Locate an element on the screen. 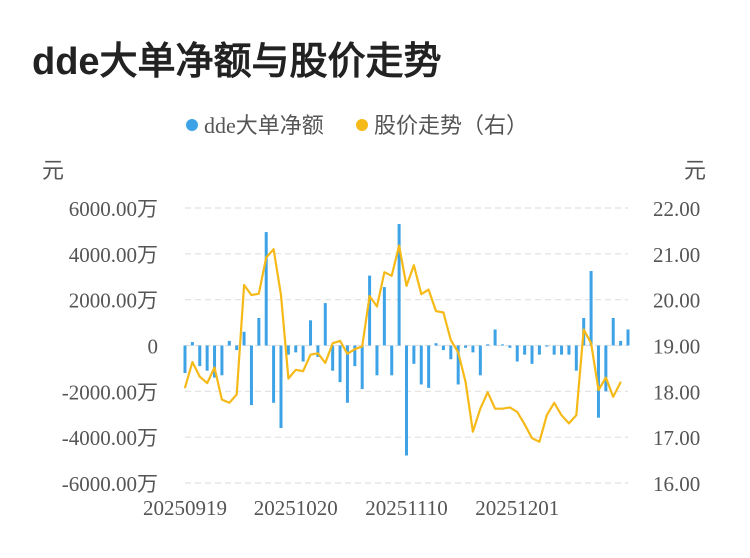 This screenshot has height=558, width=750. x-tick-label: 20251110 is located at coordinates (406, 508).